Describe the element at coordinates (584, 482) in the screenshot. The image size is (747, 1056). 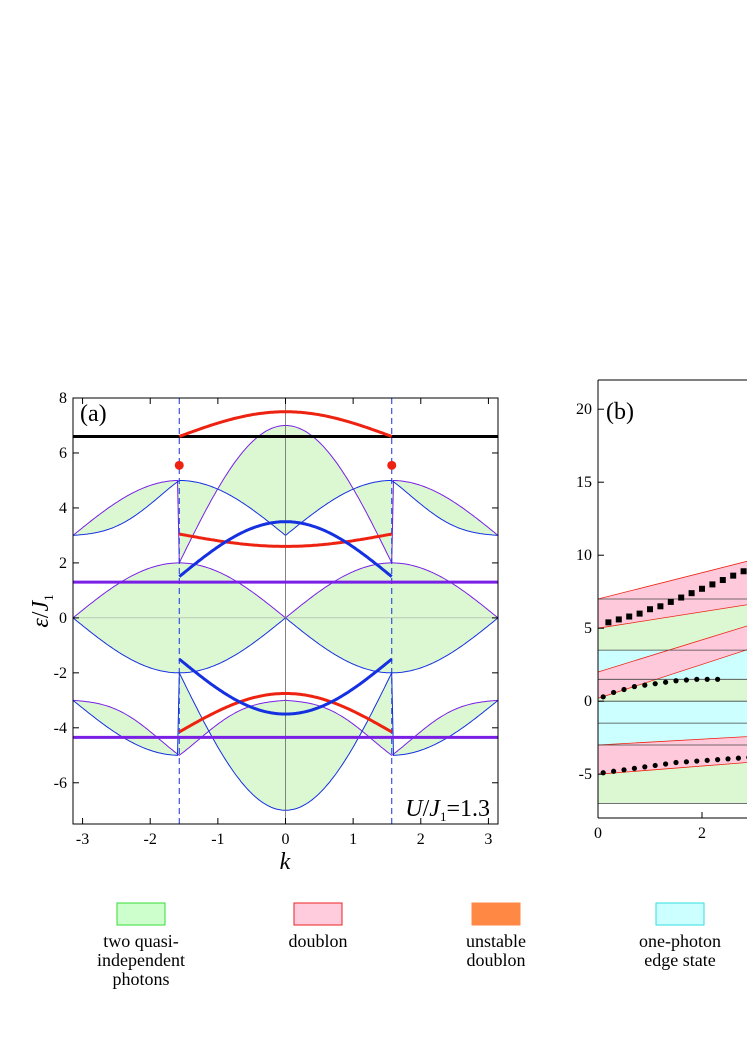
I see `b-ytick-label: 15` at that location.